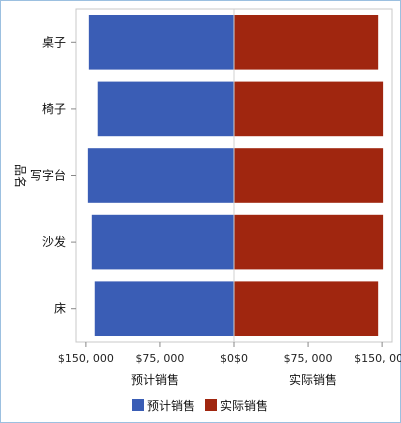  What do you see at coordinates (241, 358) in the screenshot?
I see `x-tick-right-0-label: $0` at bounding box center [241, 358].